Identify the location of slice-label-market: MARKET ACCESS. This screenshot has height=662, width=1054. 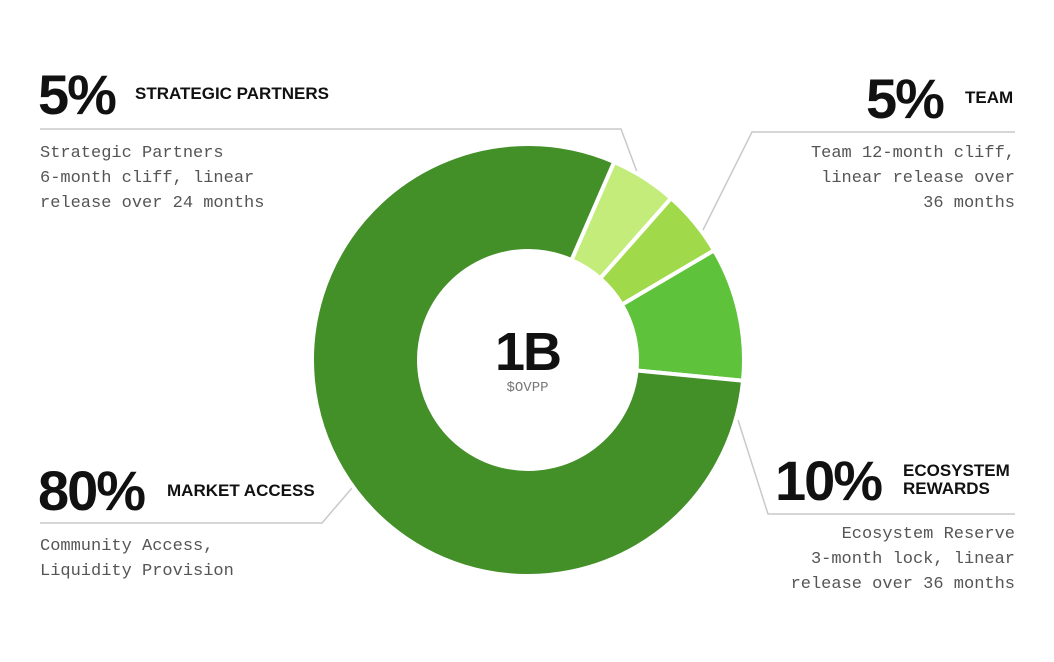
(241, 490).